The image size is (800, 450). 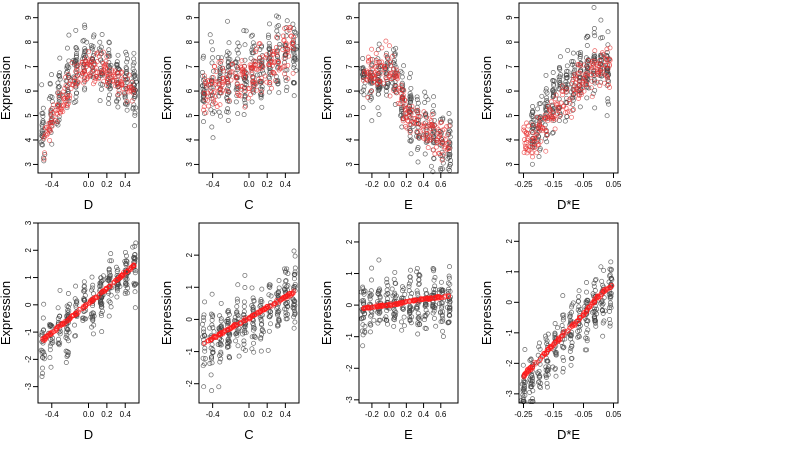 I want to click on y-tick-label: 1, so click(x=509, y=271).